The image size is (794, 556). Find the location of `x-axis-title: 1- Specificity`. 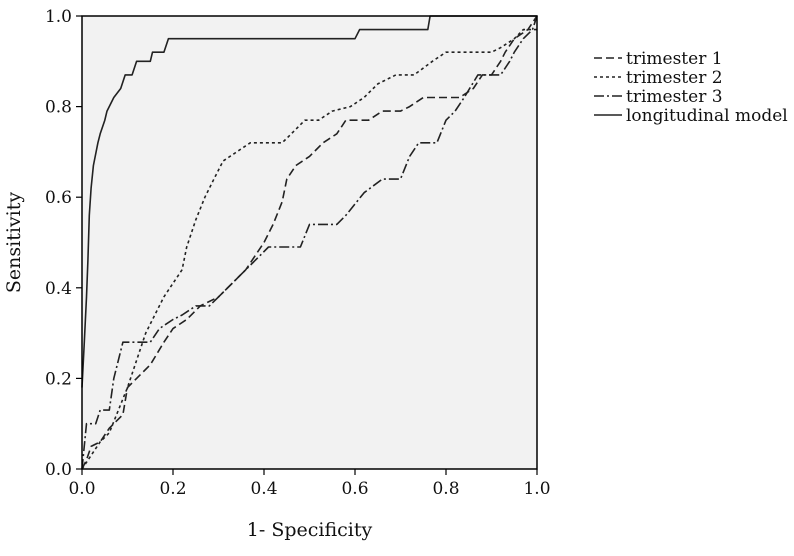

x-axis-title: 1- Specificity is located at coordinates (310, 530).